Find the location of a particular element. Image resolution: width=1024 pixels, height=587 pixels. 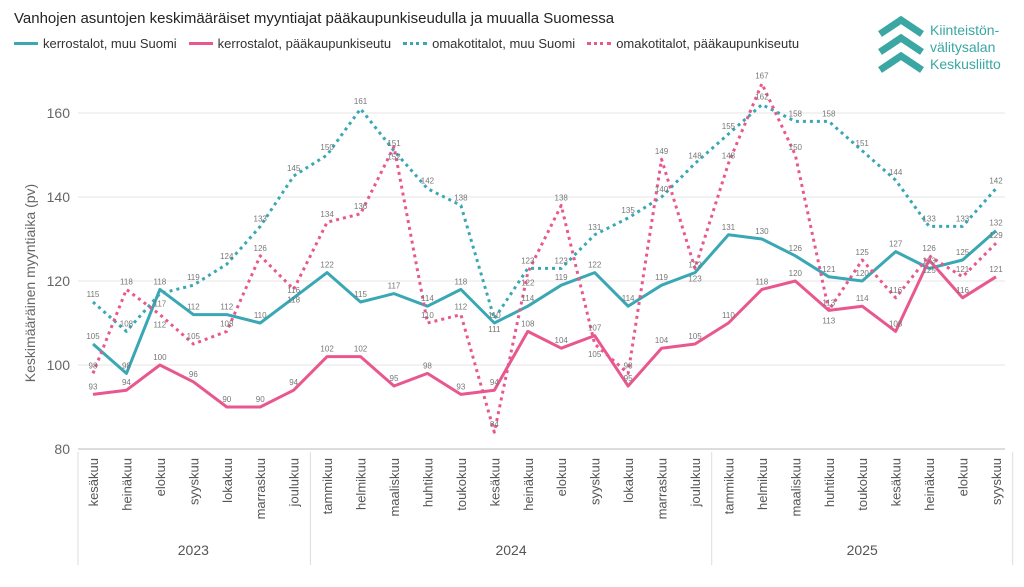

x-tick-label: lokakuu is located at coordinates (628, 480).